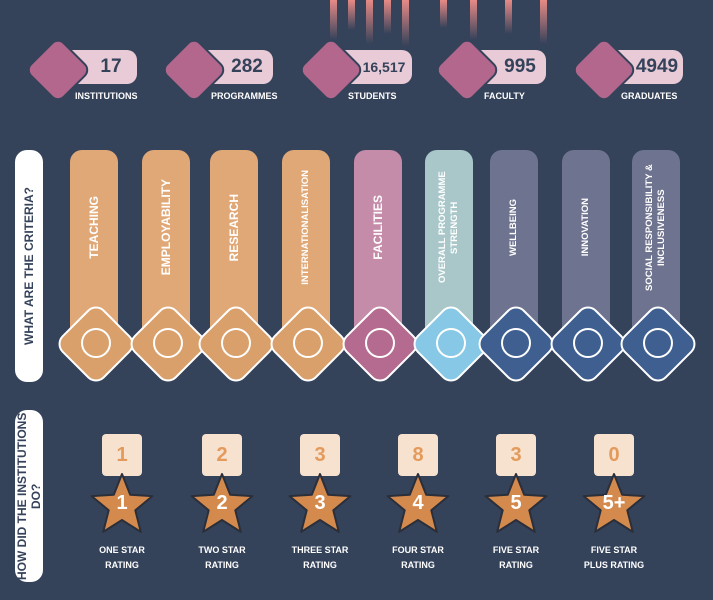 Image resolution: width=713 pixels, height=600 pixels. I want to click on stat-value: 17, so click(111, 66).